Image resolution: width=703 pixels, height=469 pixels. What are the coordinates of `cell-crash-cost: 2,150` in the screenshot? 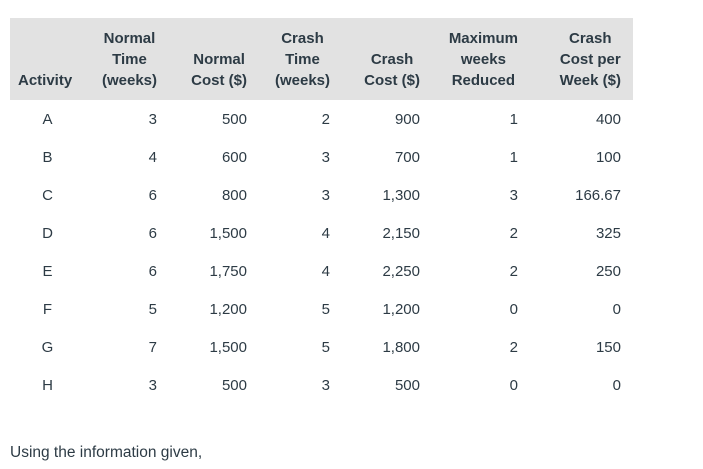 It's located at (401, 233).